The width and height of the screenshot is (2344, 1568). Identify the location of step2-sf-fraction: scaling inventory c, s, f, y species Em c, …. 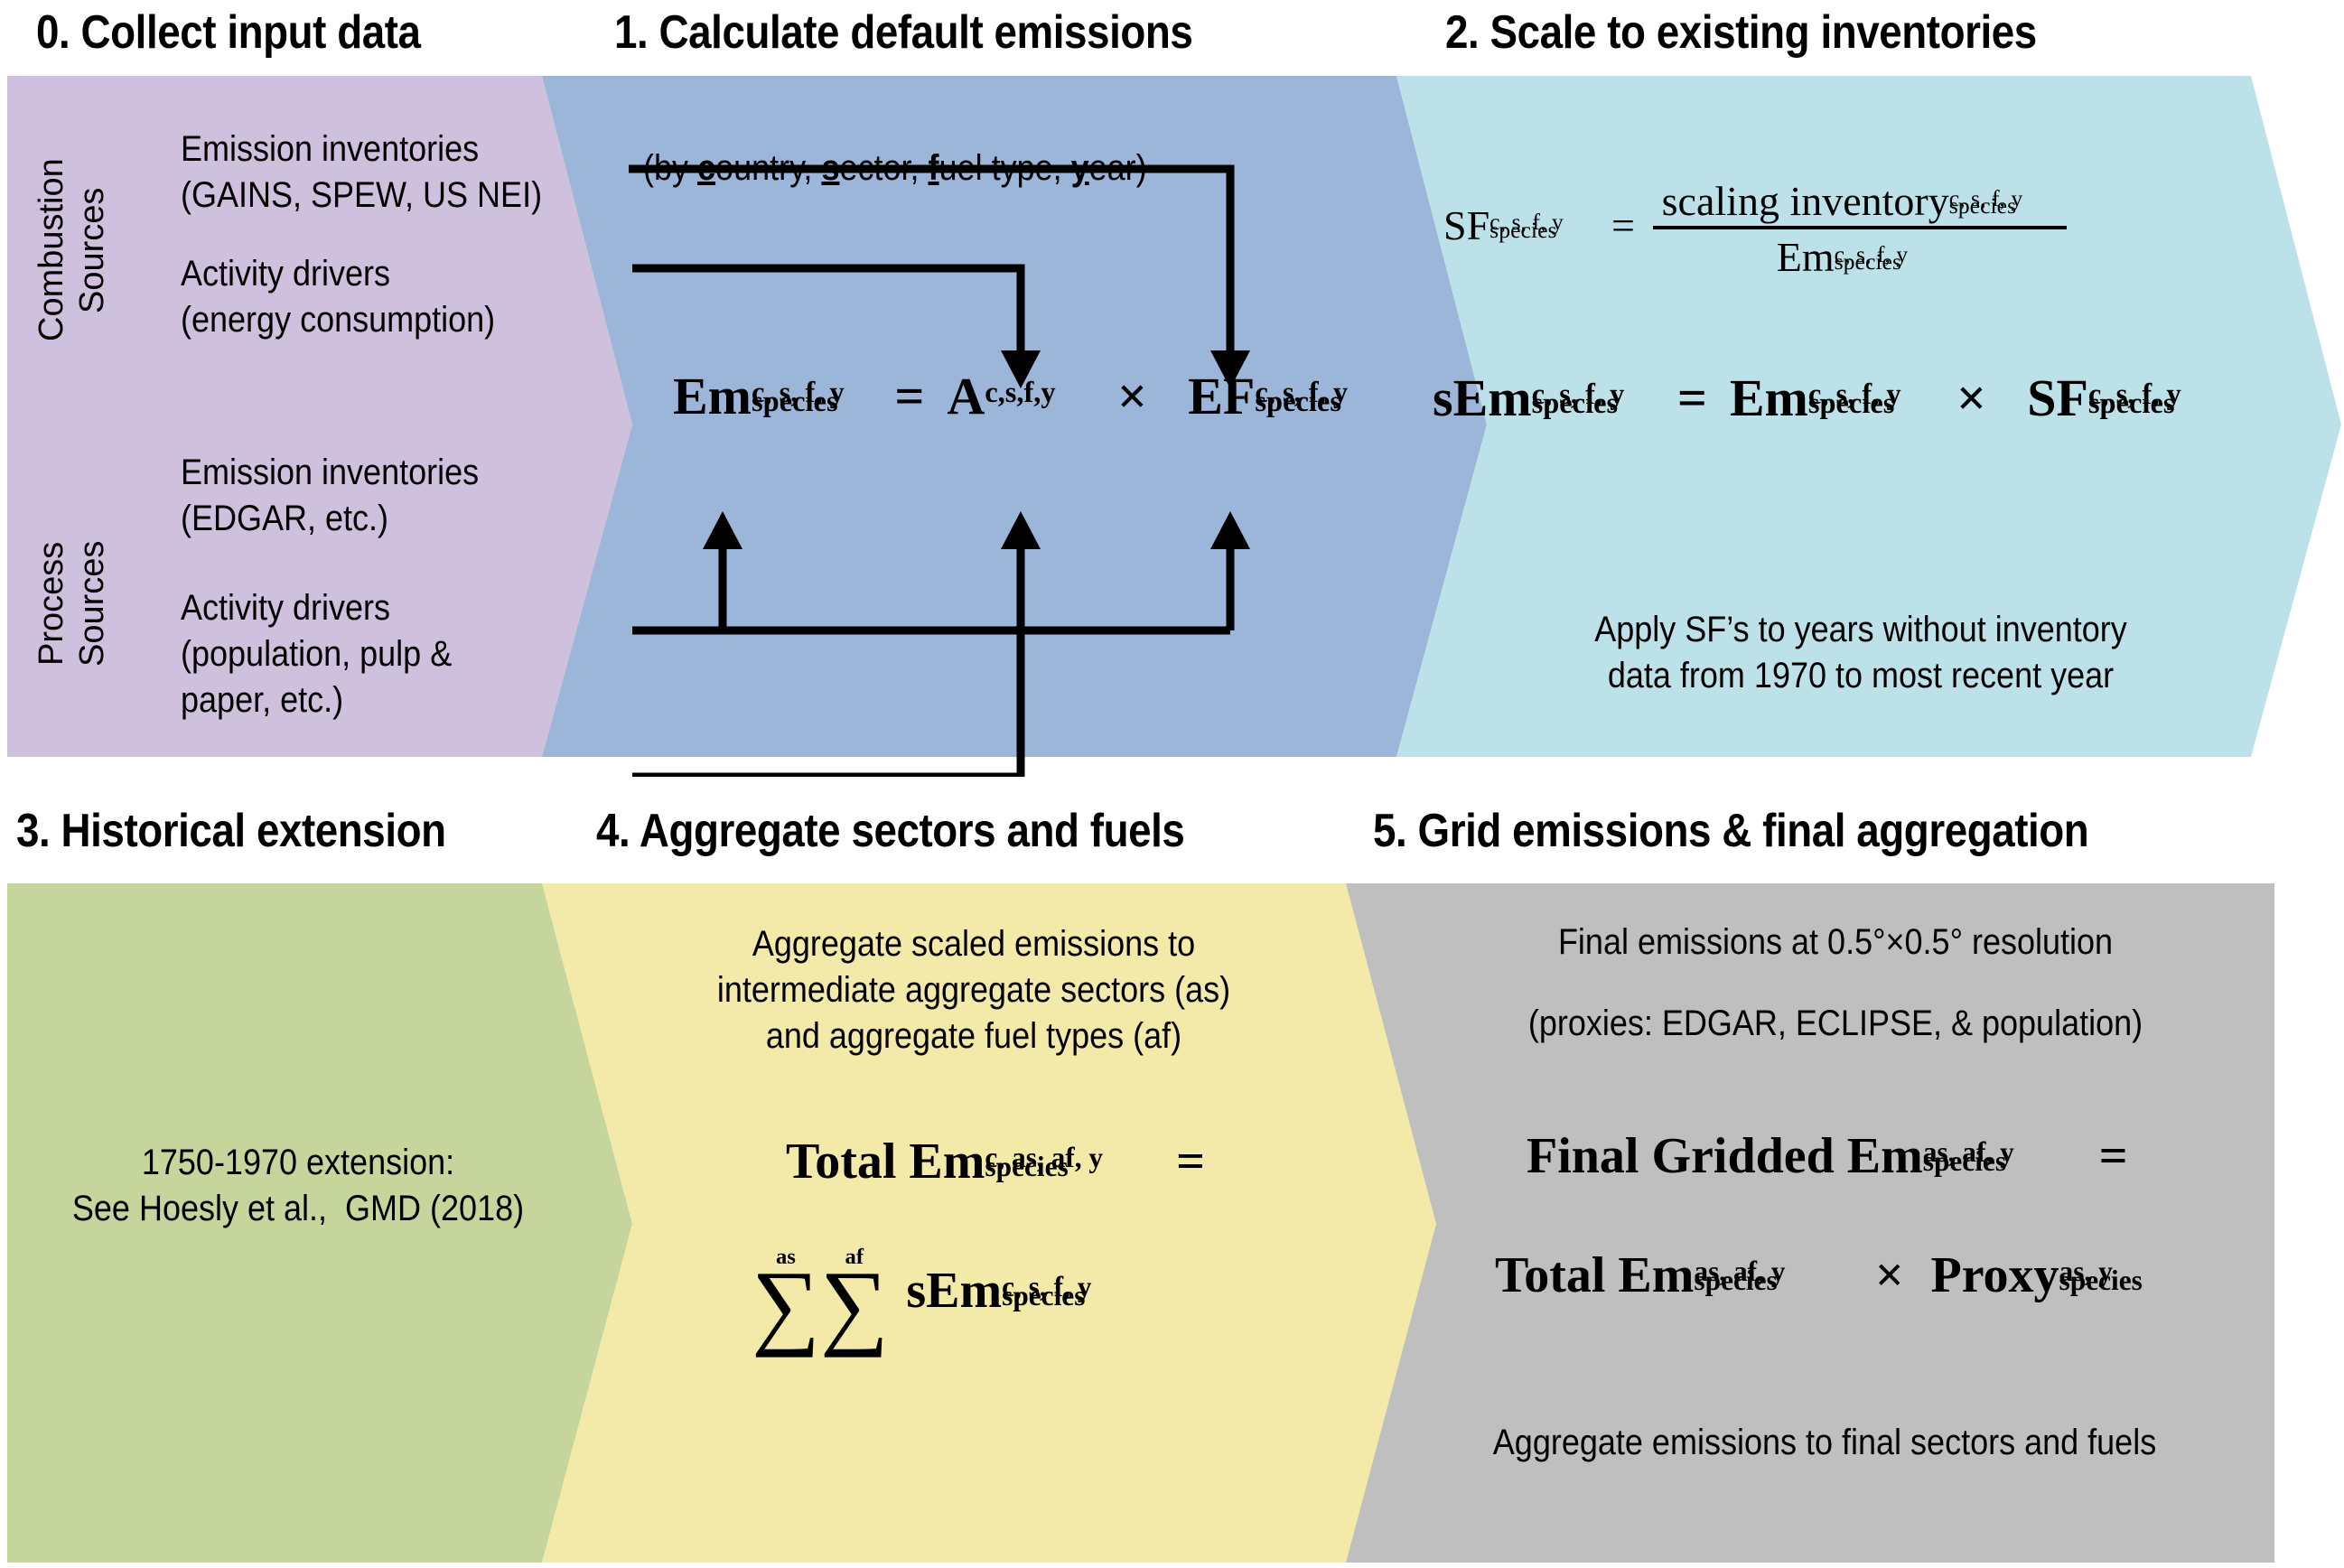
(1859, 230).